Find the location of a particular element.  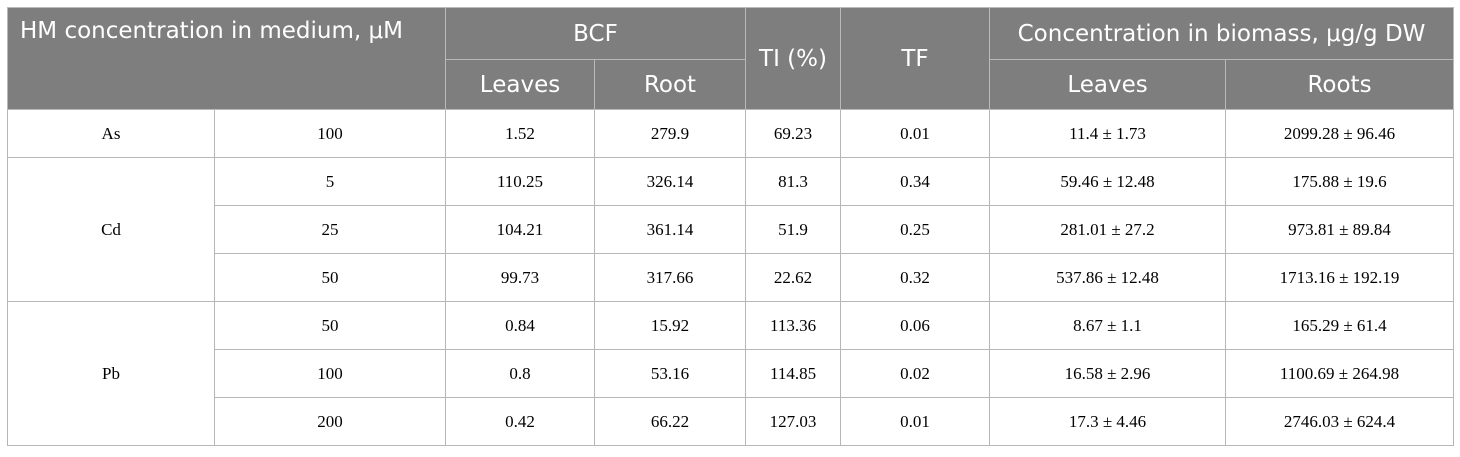

conc-roots-cell: 175.88 ± 19.6 is located at coordinates (1340, 181).